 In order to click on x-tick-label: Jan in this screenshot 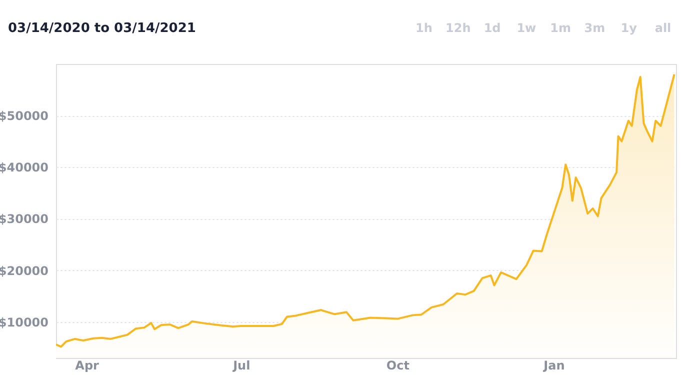, I will do `click(553, 365)`.